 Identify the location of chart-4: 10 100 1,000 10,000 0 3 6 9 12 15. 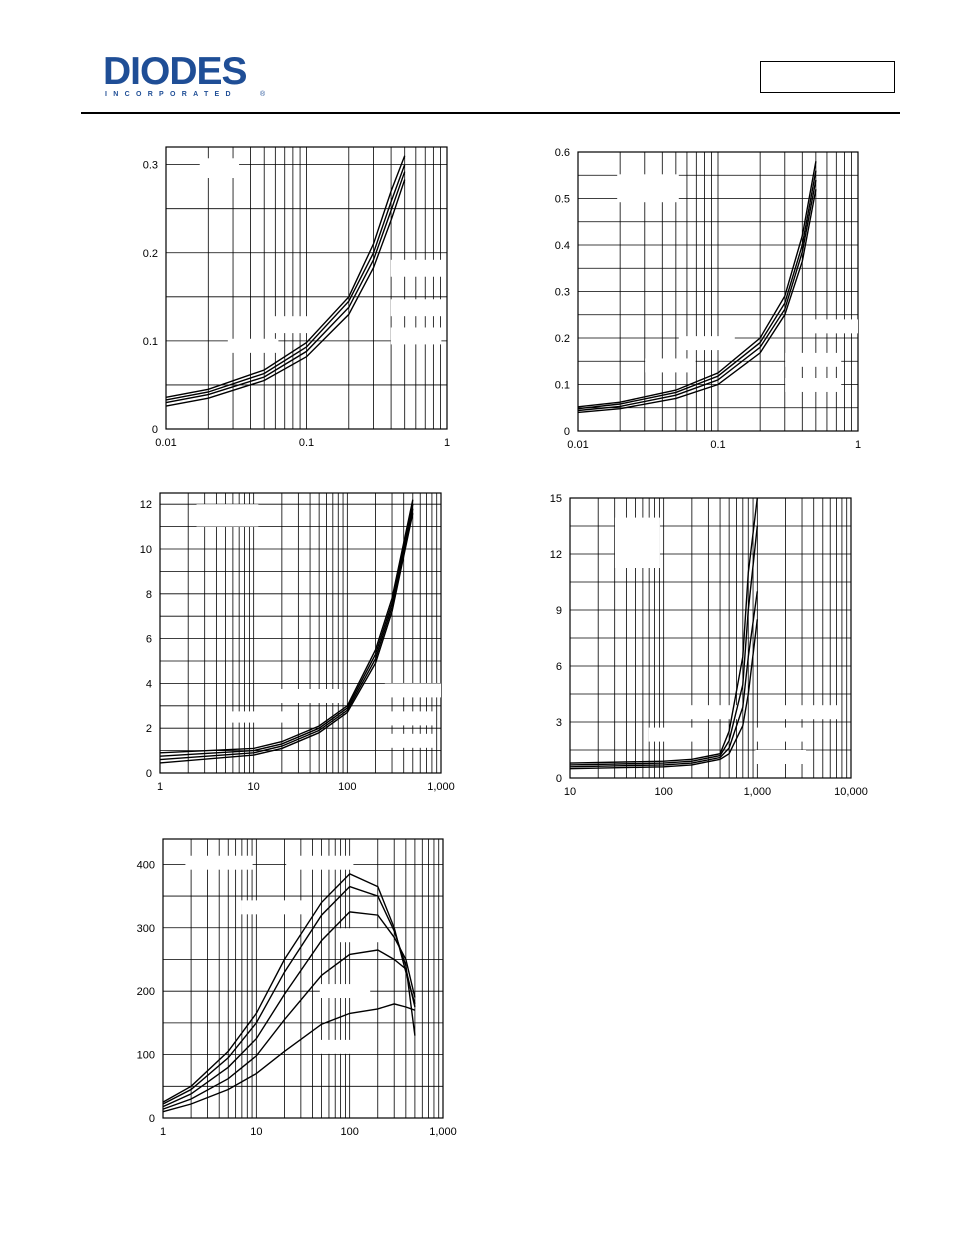
(709, 645).